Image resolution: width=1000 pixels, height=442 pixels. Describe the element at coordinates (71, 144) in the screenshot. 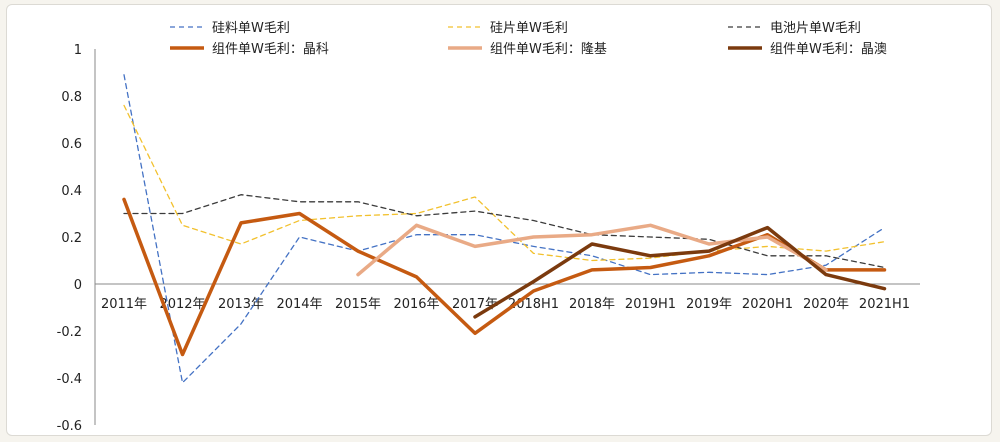

I see `y-tick-label: 0.6` at that location.